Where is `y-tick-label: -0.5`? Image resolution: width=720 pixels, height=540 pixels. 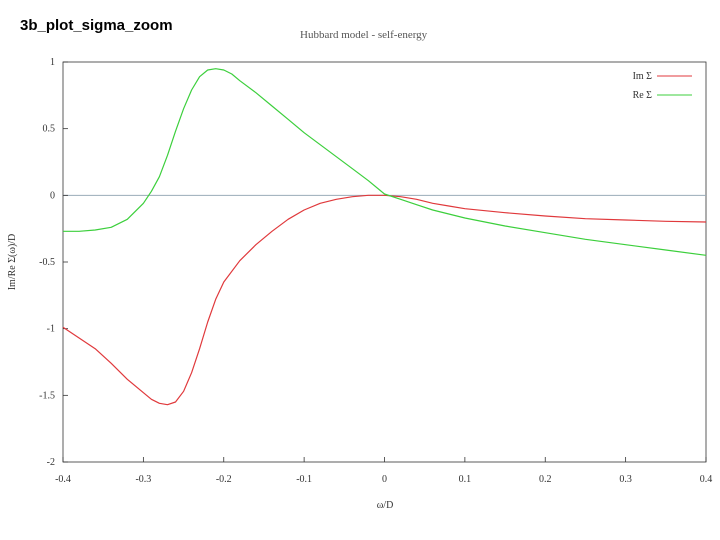
y-tick-label: -0.5 is located at coordinates (47, 262).